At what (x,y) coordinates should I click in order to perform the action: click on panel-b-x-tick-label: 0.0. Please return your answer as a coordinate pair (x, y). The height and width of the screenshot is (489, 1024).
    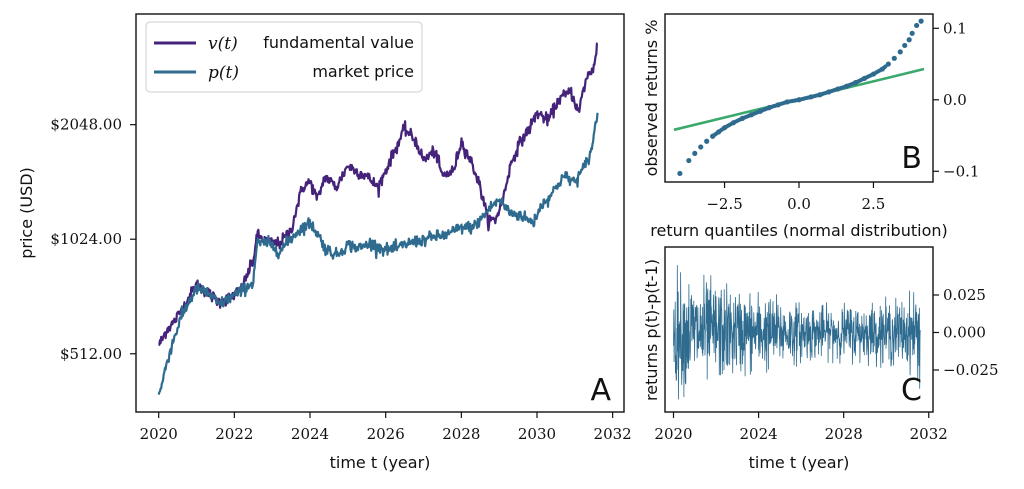
    Looking at the image, I should click on (799, 204).